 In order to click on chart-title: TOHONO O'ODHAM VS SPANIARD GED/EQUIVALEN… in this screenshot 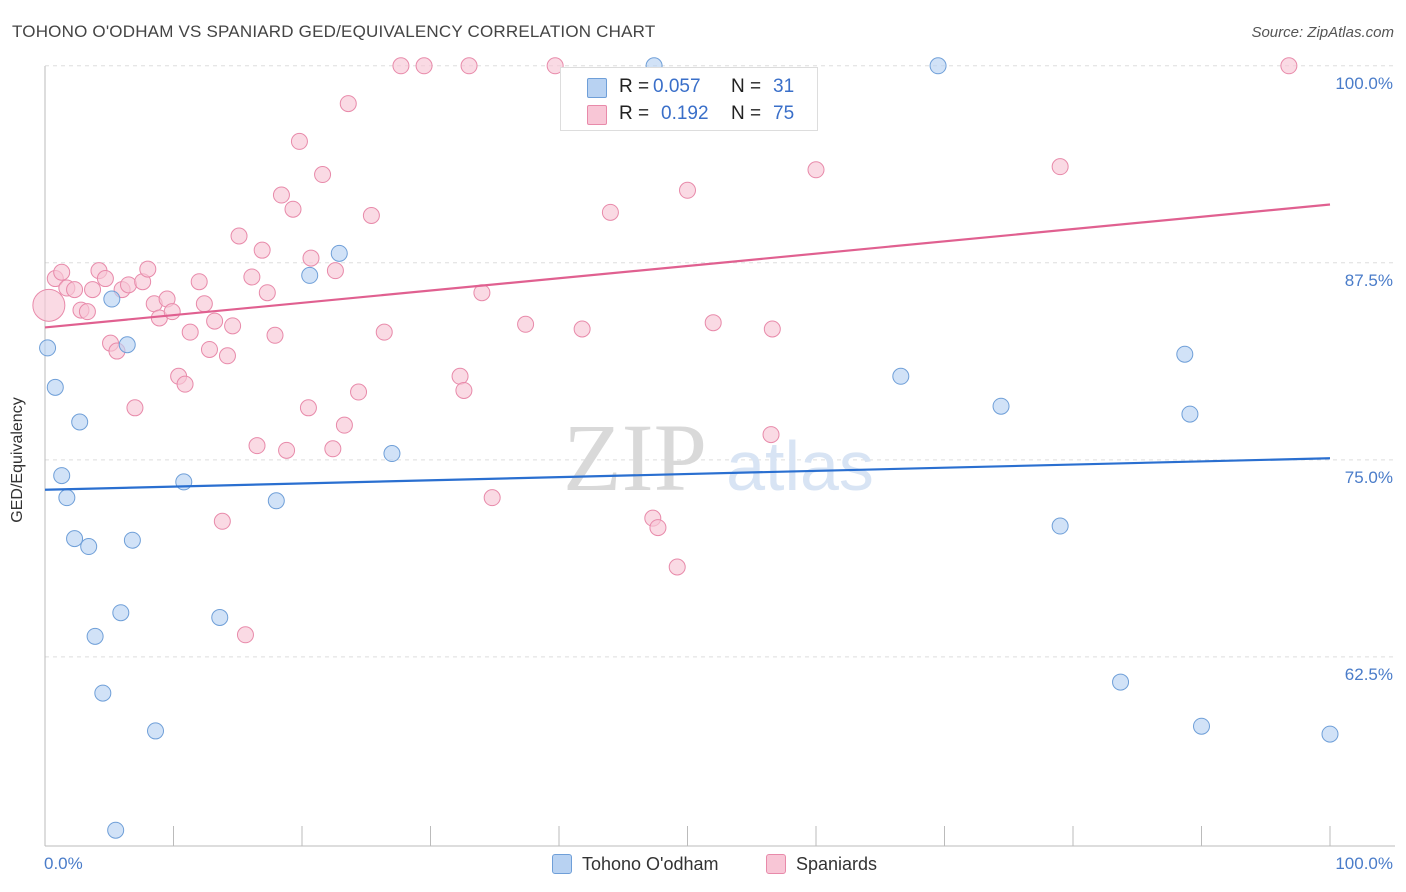, I will do `click(334, 31)`.